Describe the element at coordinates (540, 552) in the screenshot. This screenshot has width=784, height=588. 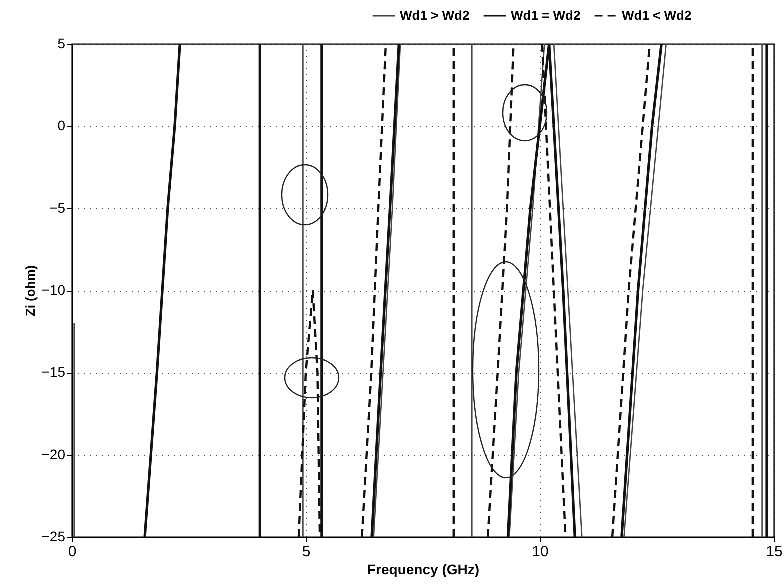
I see `x-tick-label: 10` at that location.